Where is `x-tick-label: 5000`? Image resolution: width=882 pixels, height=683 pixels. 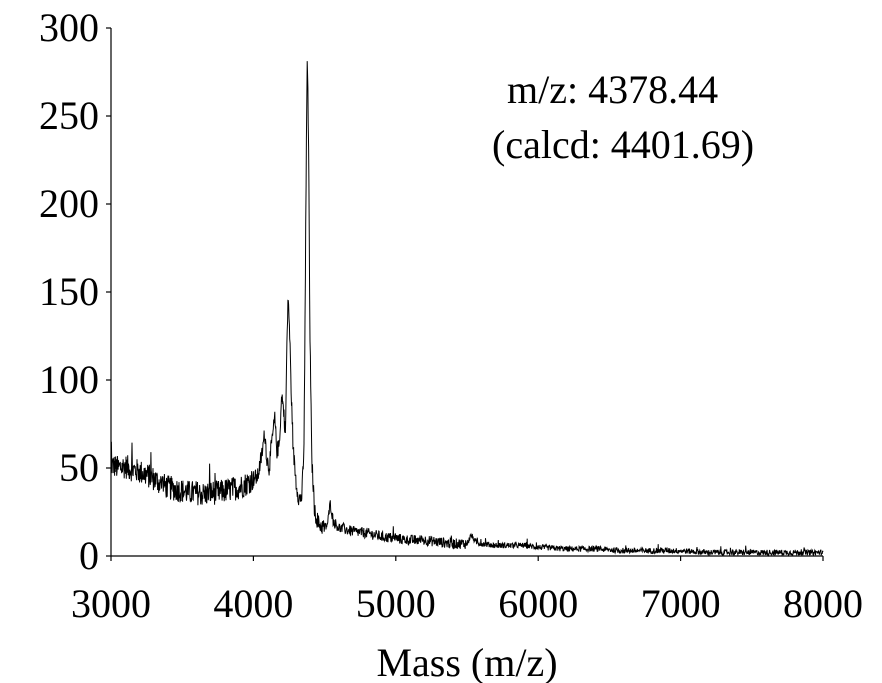
x-tick-label: 5000 is located at coordinates (396, 603).